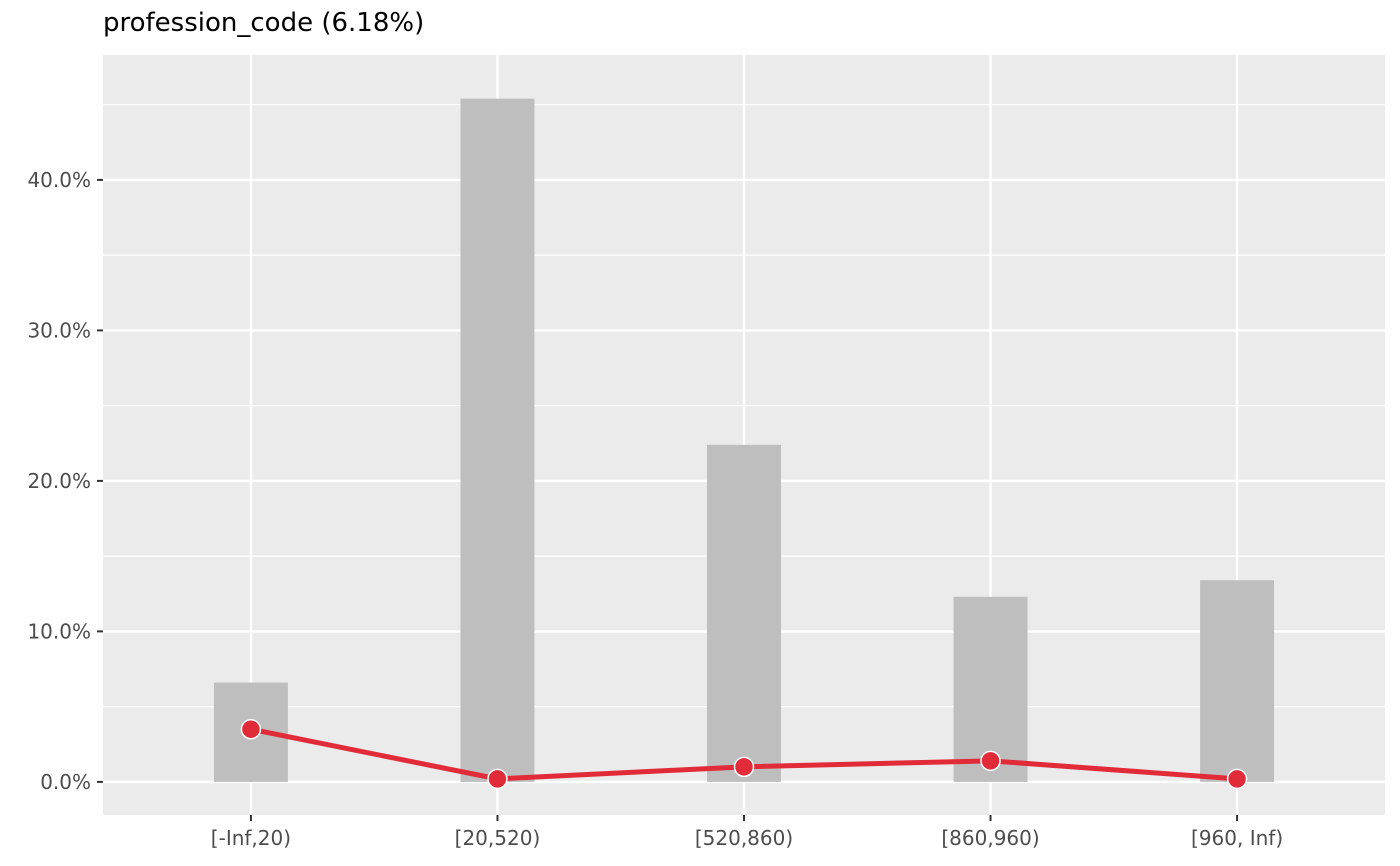  Describe the element at coordinates (498, 838) in the screenshot. I see `x-tick-label: [20,520)` at that location.